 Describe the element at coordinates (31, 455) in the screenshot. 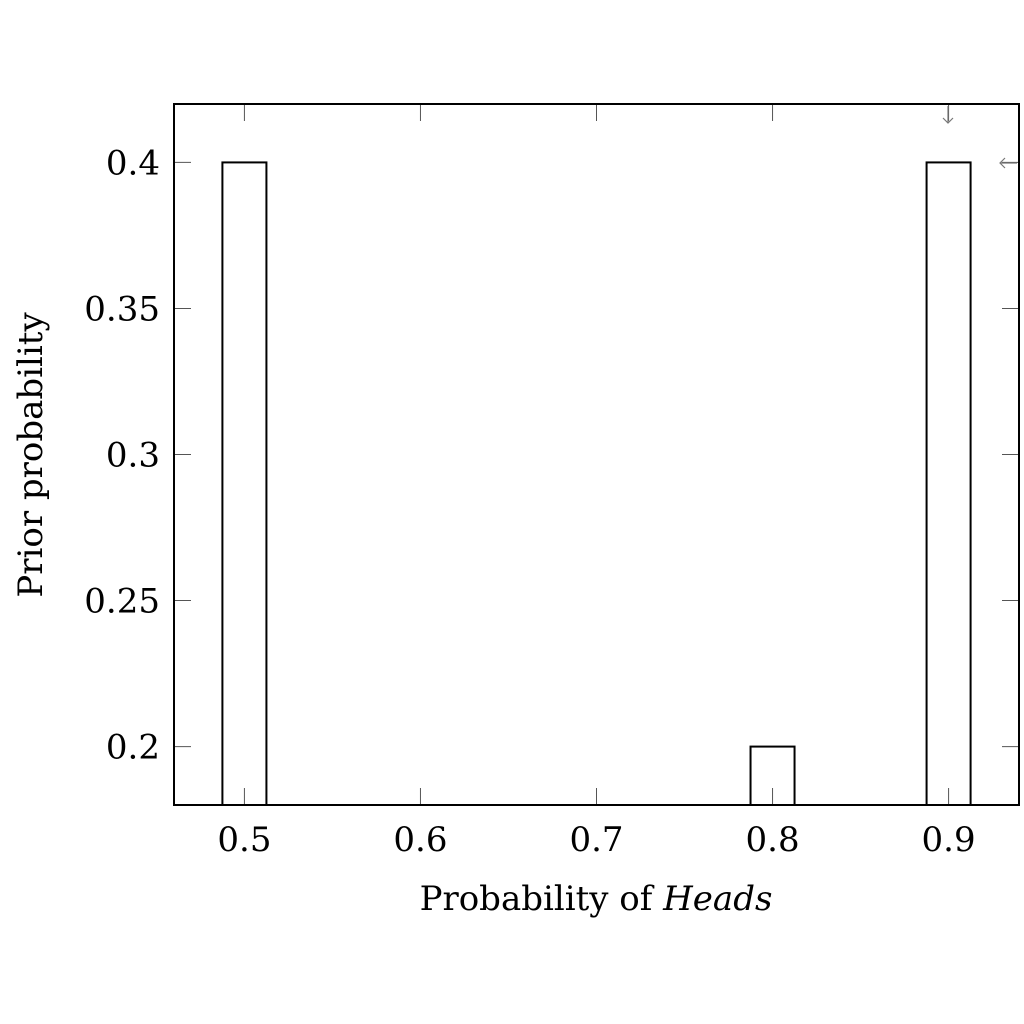

I see `y-axis-label: Prior probability` at that location.